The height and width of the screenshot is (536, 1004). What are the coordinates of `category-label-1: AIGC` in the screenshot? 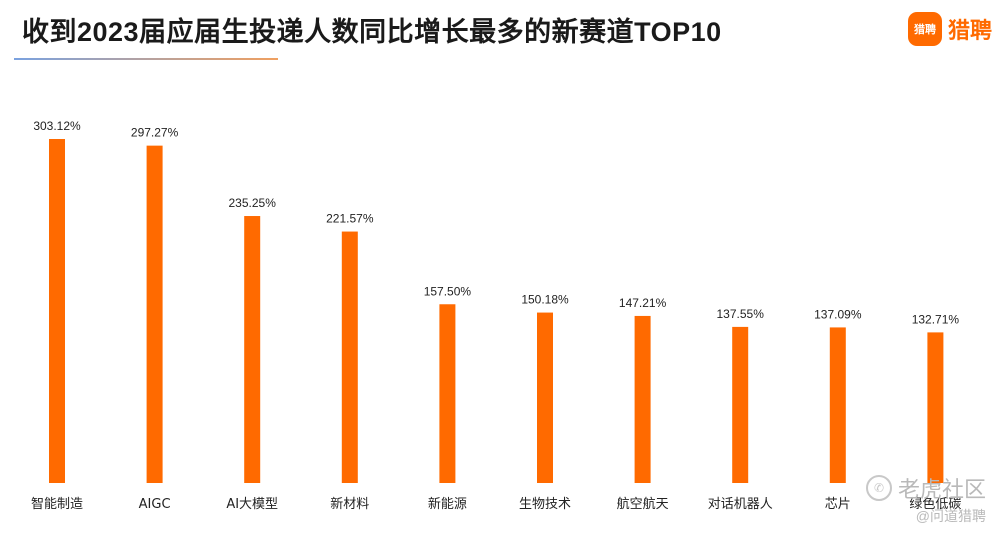 It's located at (155, 504).